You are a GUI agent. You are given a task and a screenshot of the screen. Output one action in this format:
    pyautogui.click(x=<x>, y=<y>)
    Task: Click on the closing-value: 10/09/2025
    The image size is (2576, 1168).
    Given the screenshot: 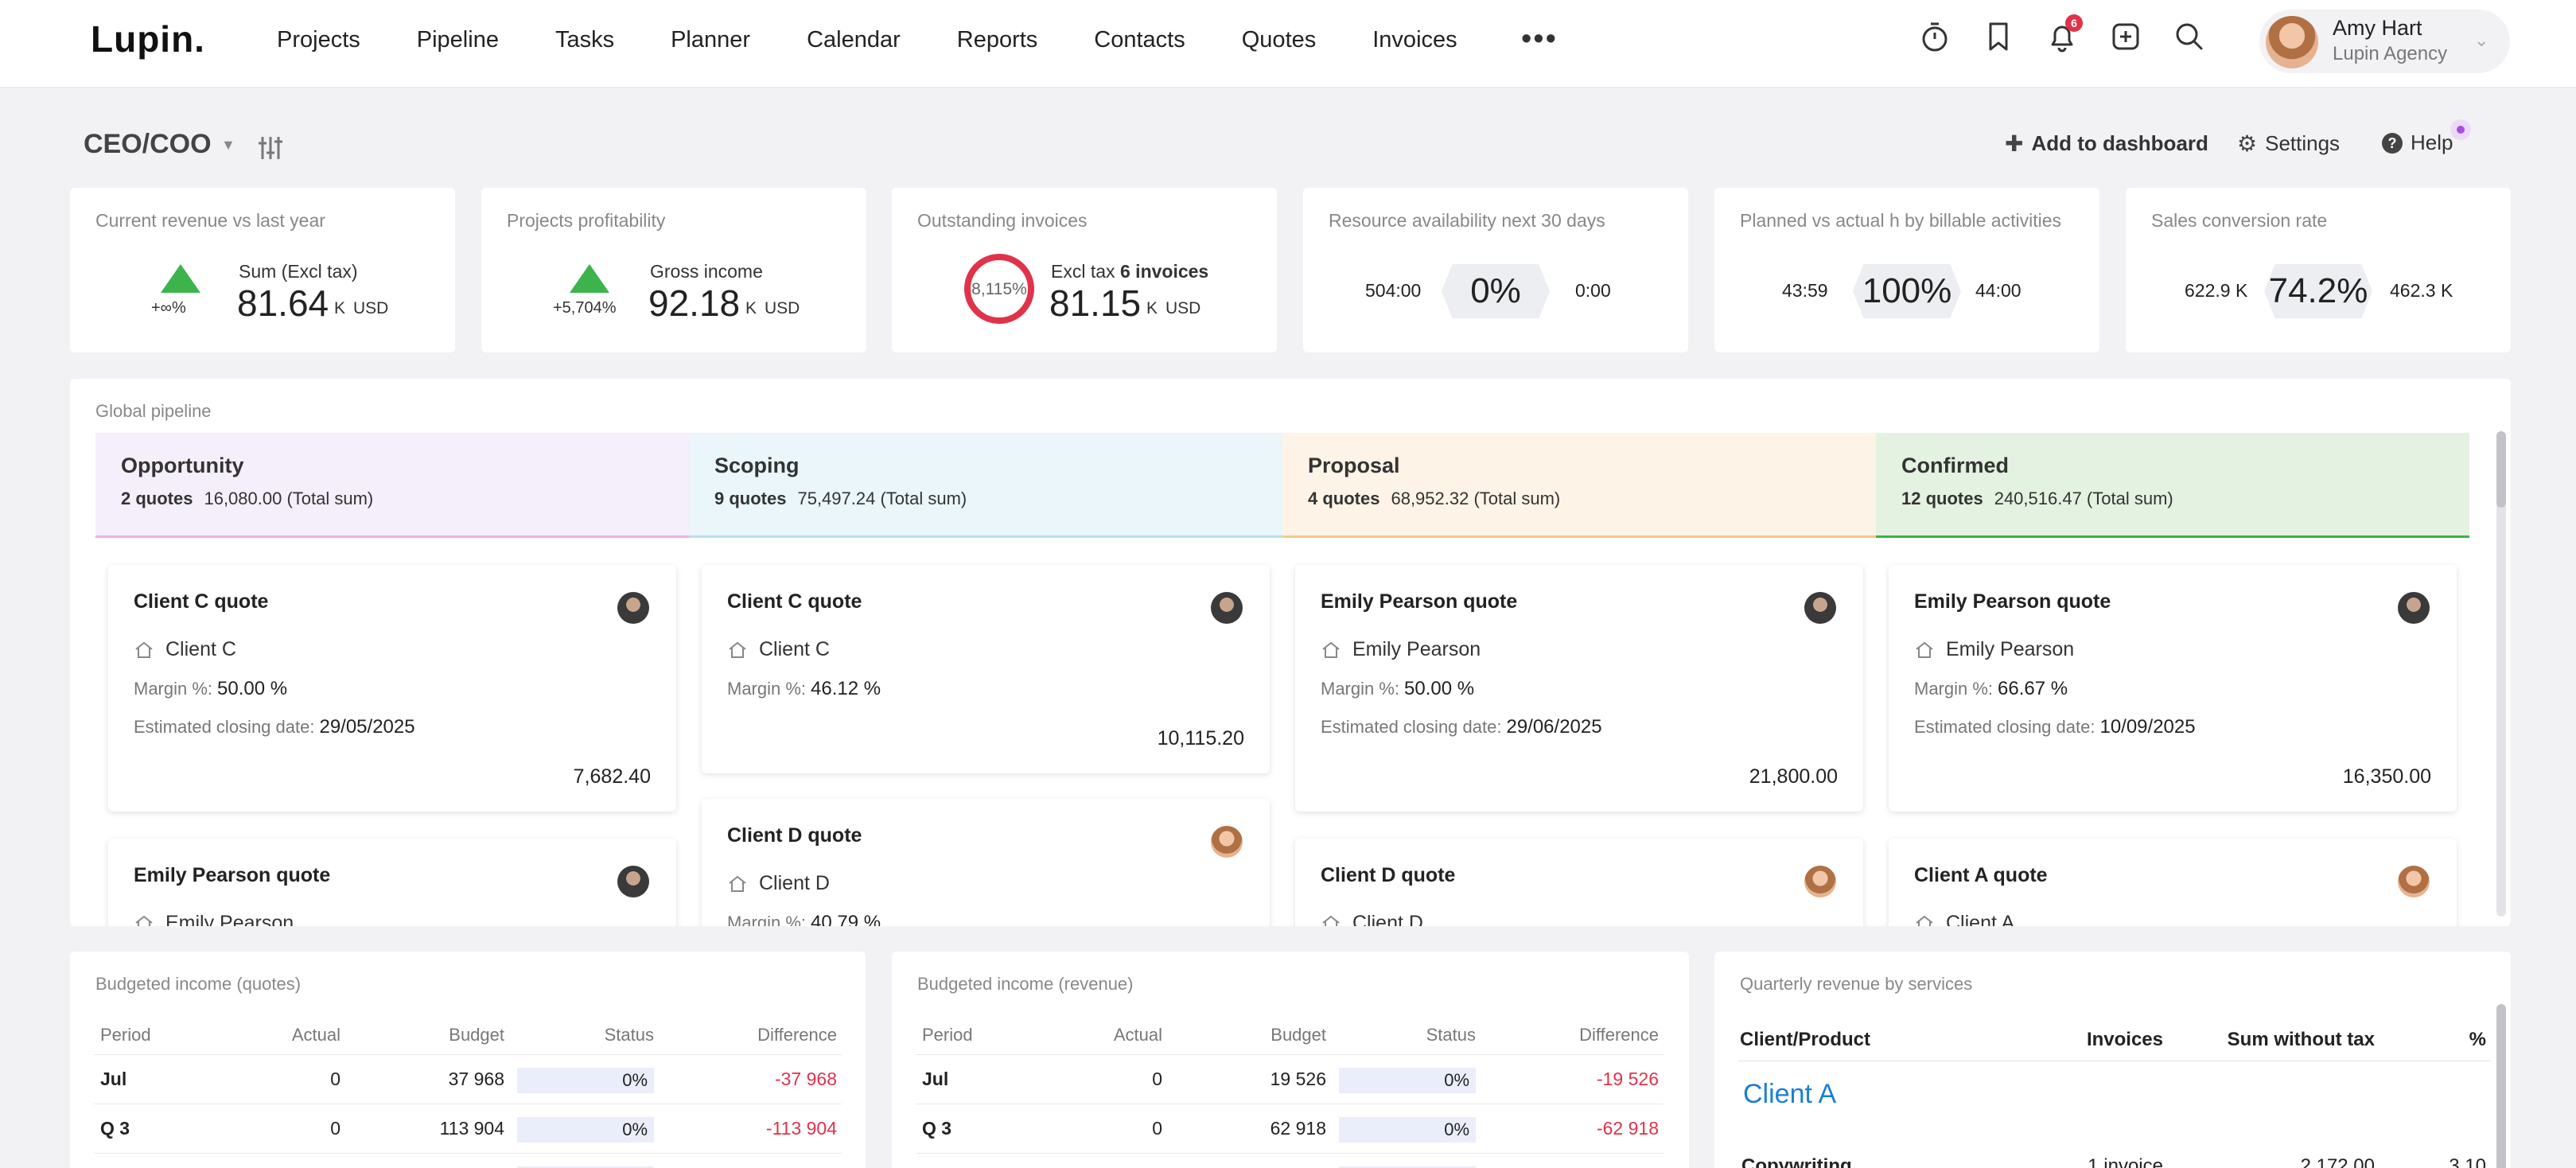 What is the action you would take?
    pyautogui.click(x=2148, y=727)
    